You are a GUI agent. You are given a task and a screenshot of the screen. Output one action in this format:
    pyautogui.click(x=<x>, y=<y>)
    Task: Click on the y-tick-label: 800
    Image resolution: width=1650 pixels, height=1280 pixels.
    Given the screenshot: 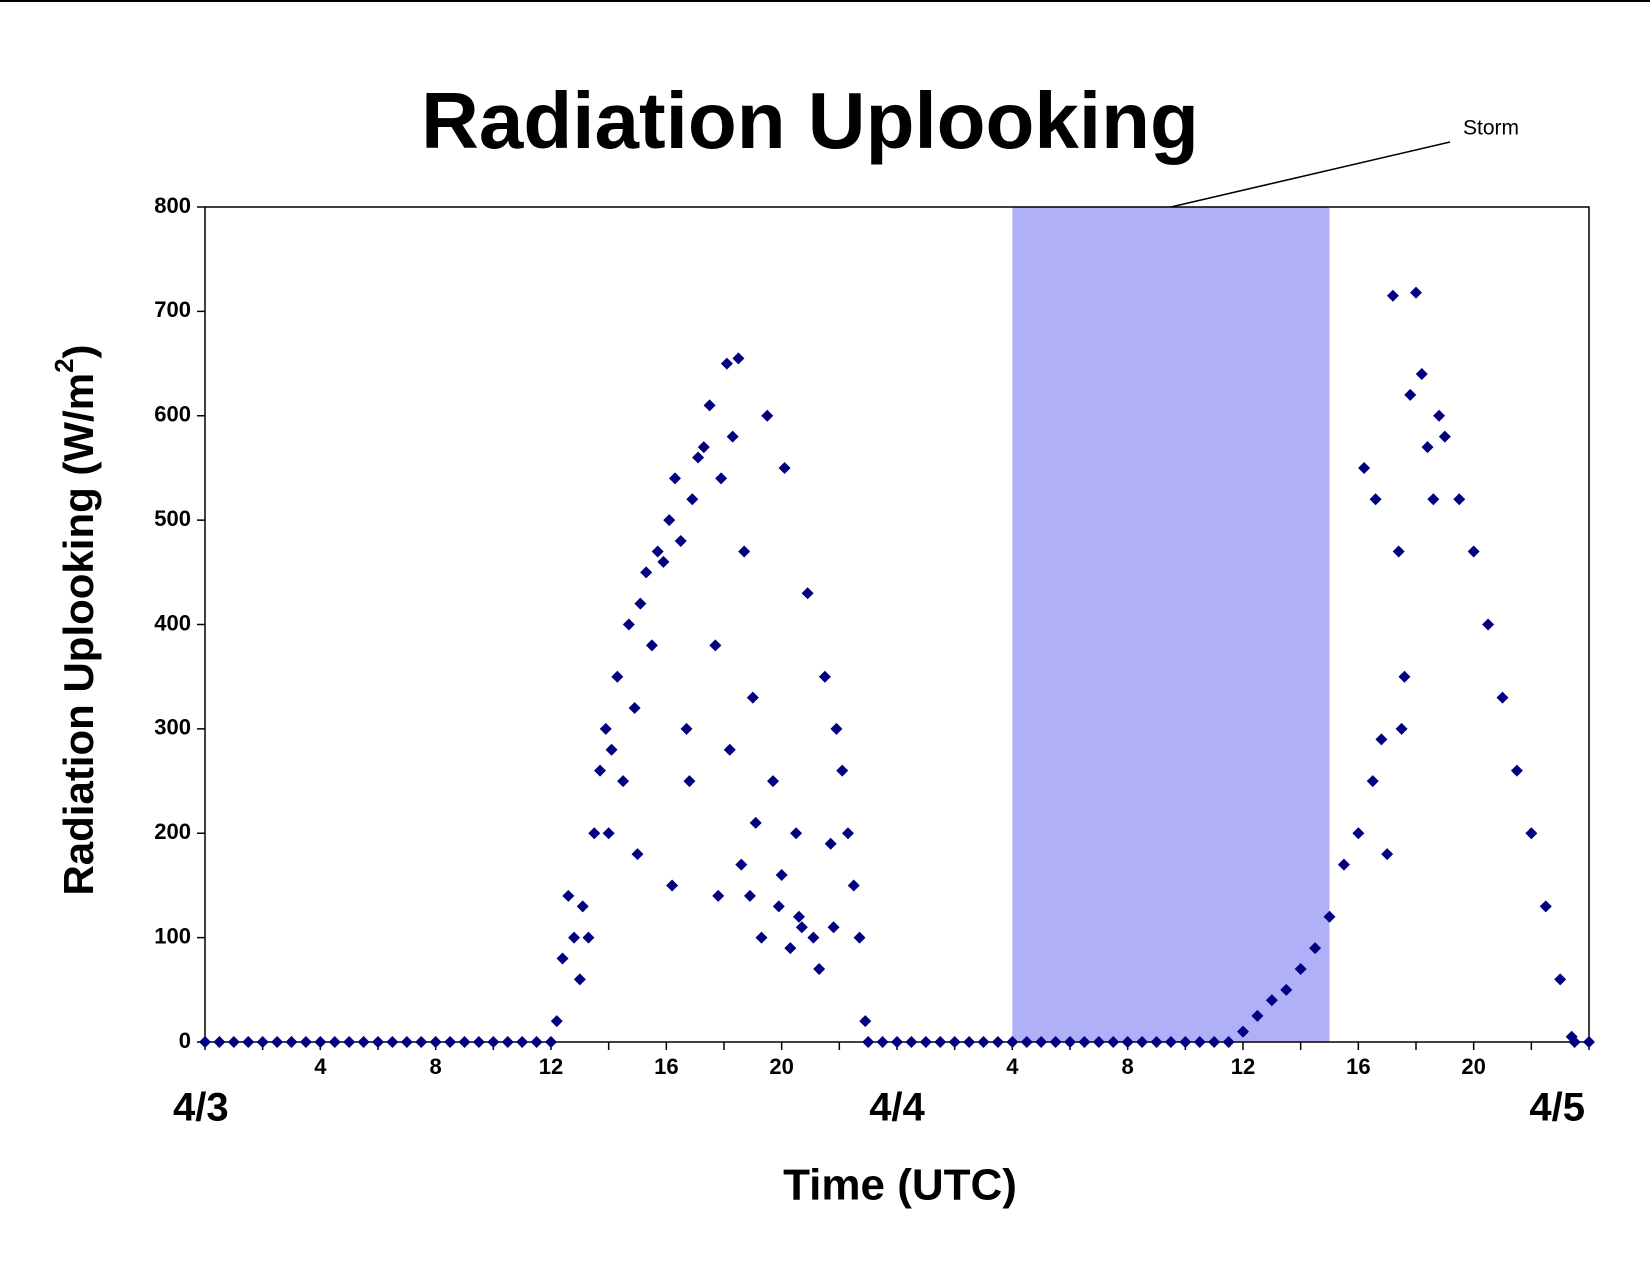 What is the action you would take?
    pyautogui.click(x=172, y=205)
    